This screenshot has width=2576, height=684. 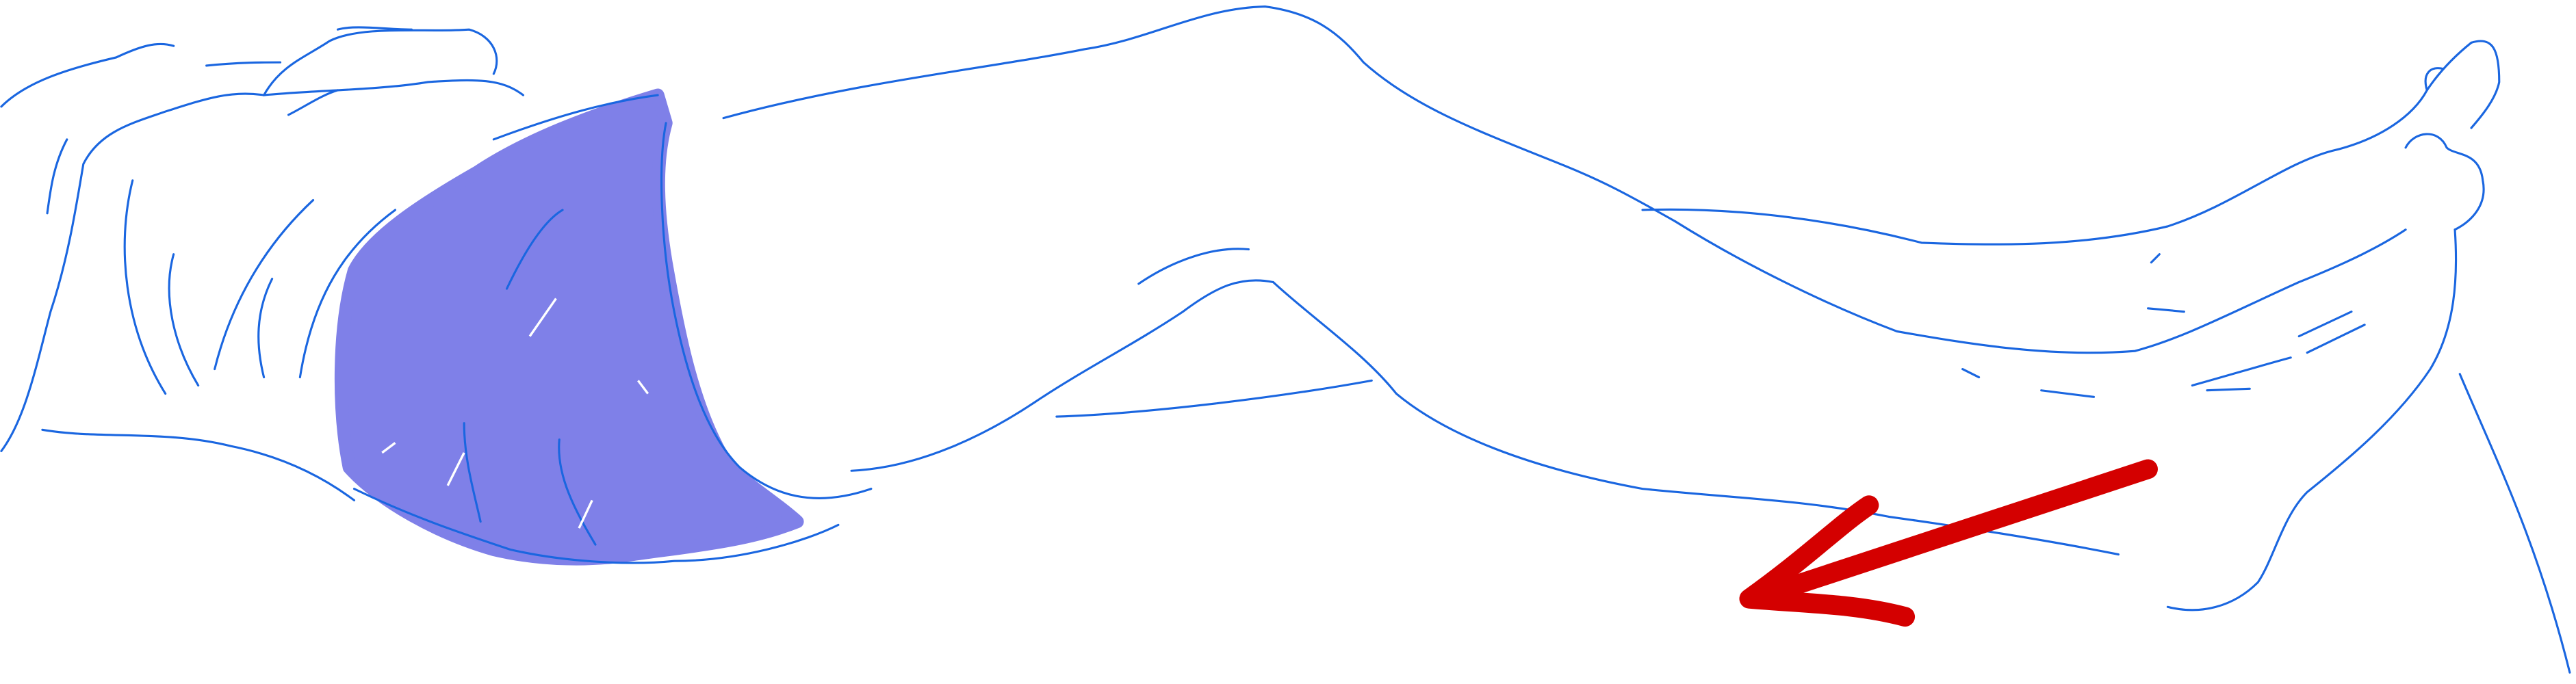 I want to click on arm-line, so click(x=87, y=75).